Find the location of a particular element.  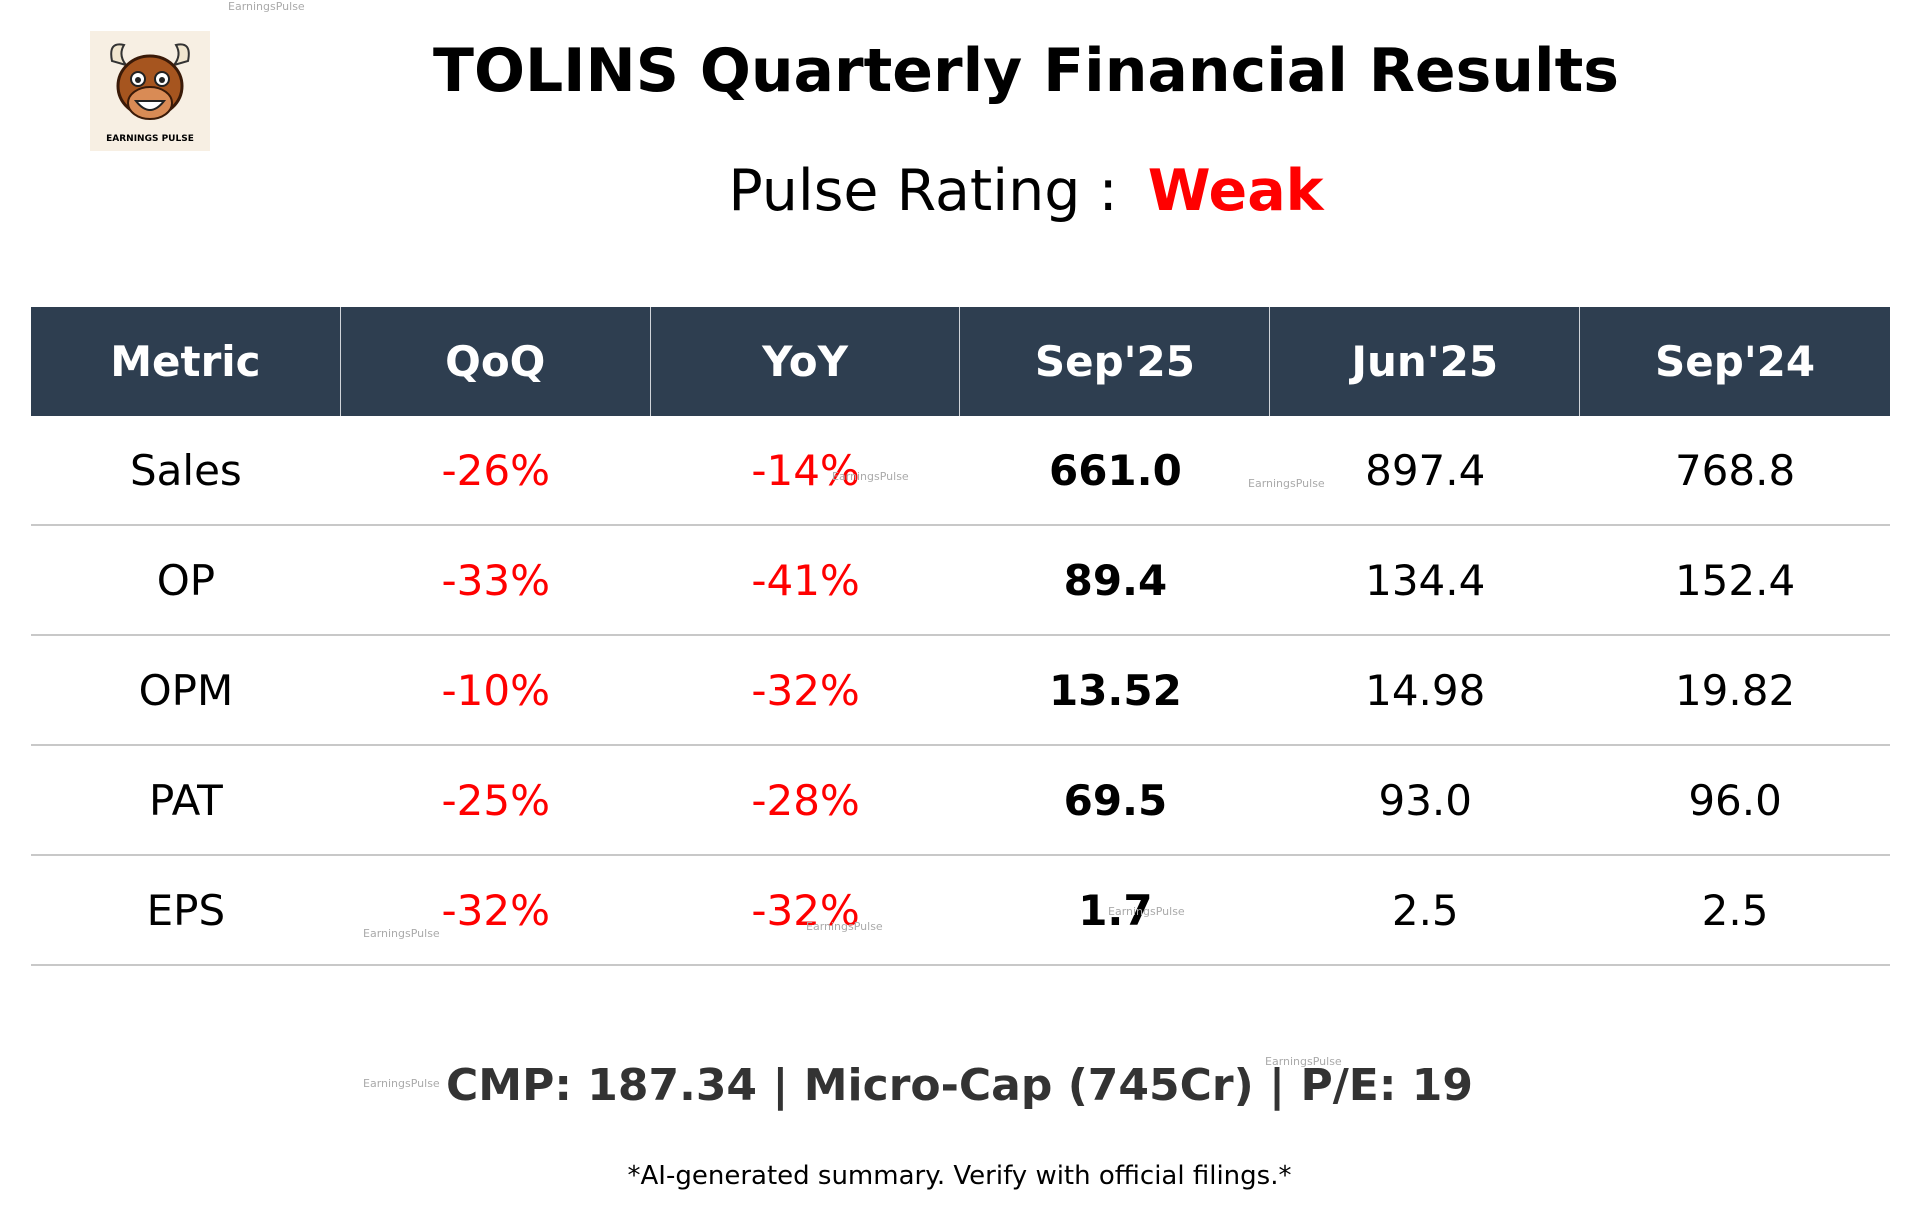

column-header: Sep'25 is located at coordinates (1116, 361).